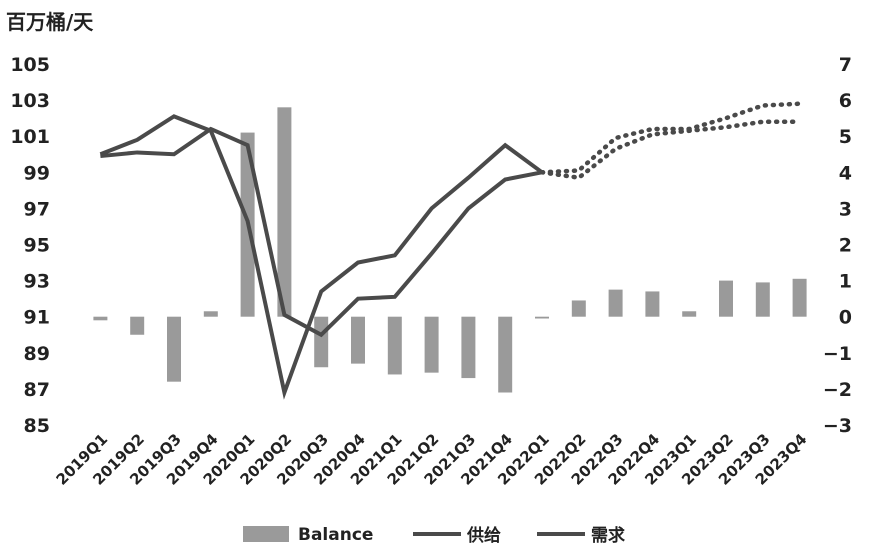  What do you see at coordinates (37, 426) in the screenshot?
I see `left-tick-label: 85` at bounding box center [37, 426].